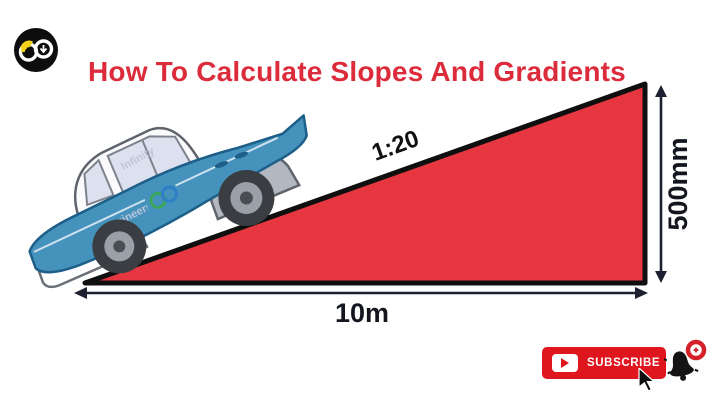 The image size is (720, 404). What do you see at coordinates (565, 363) in the screenshot?
I see `youtube-play-icon` at bounding box center [565, 363].